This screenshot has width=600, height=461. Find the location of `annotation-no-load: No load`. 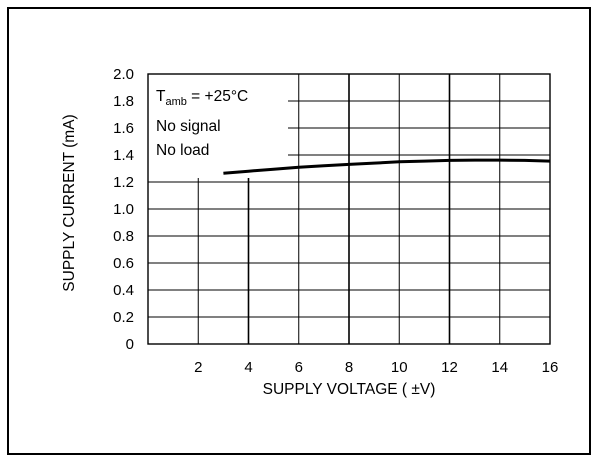

annotation-no-load: No load is located at coordinates (182, 150).